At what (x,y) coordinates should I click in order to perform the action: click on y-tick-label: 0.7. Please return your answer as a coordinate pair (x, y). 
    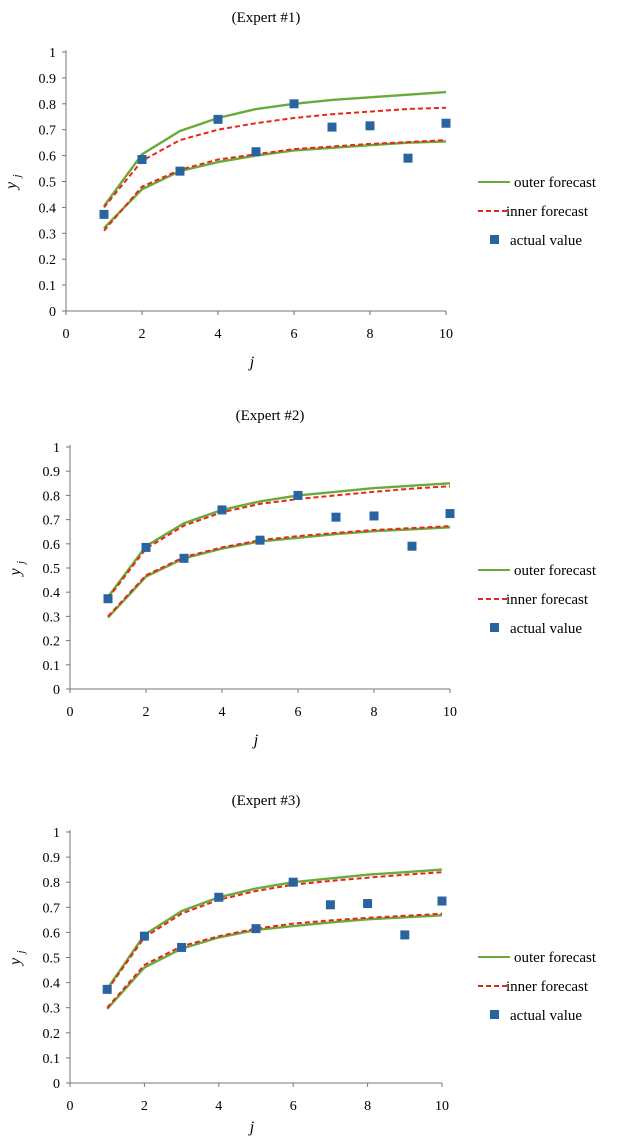
    Looking at the image, I should click on (52, 908).